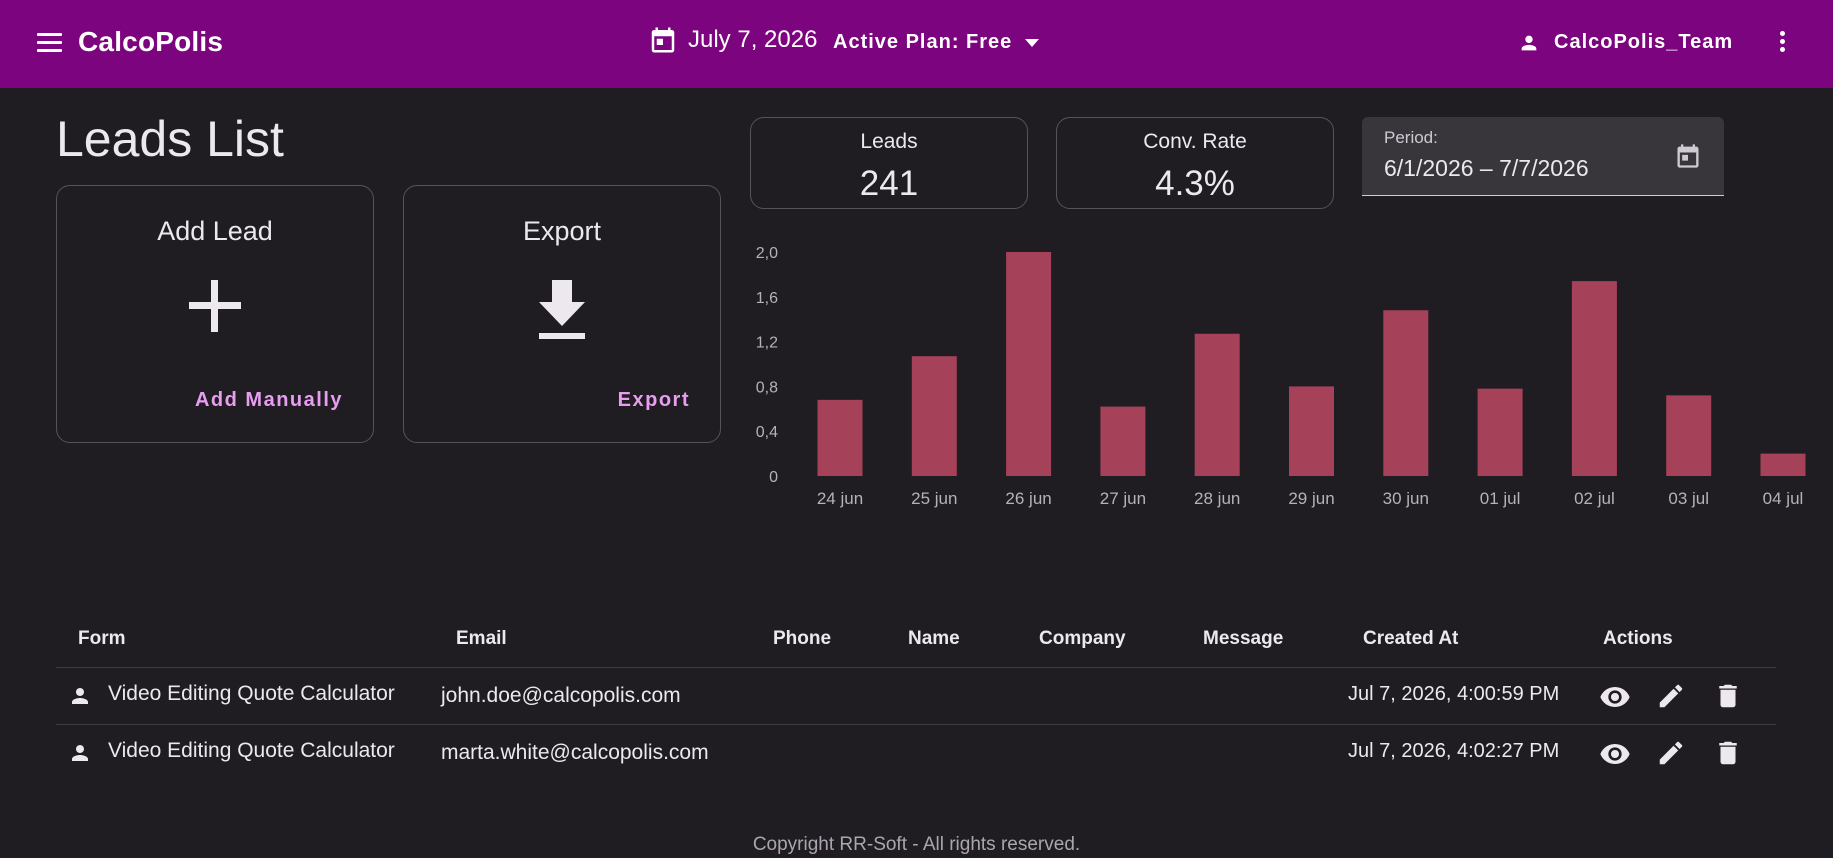 Image resolution: width=1833 pixels, height=858 pixels. I want to click on user-menu: CalcoPolis_Team, so click(1625, 42).